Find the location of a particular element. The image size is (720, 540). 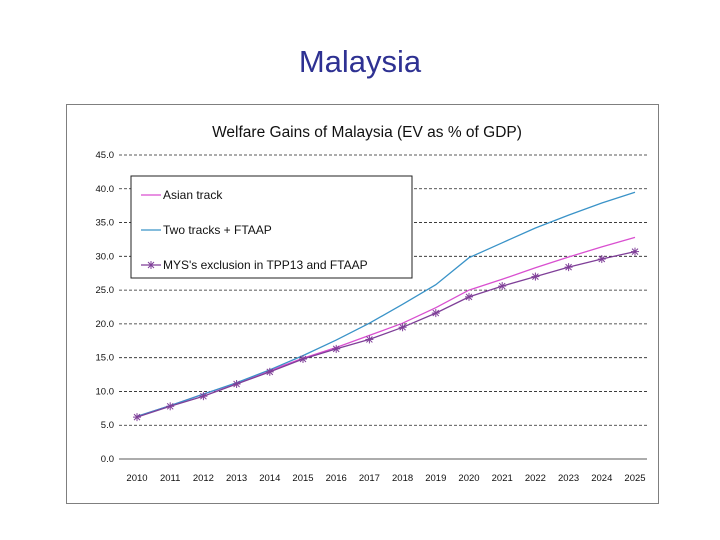

y-tick-label: 10.0 is located at coordinates (105, 391).